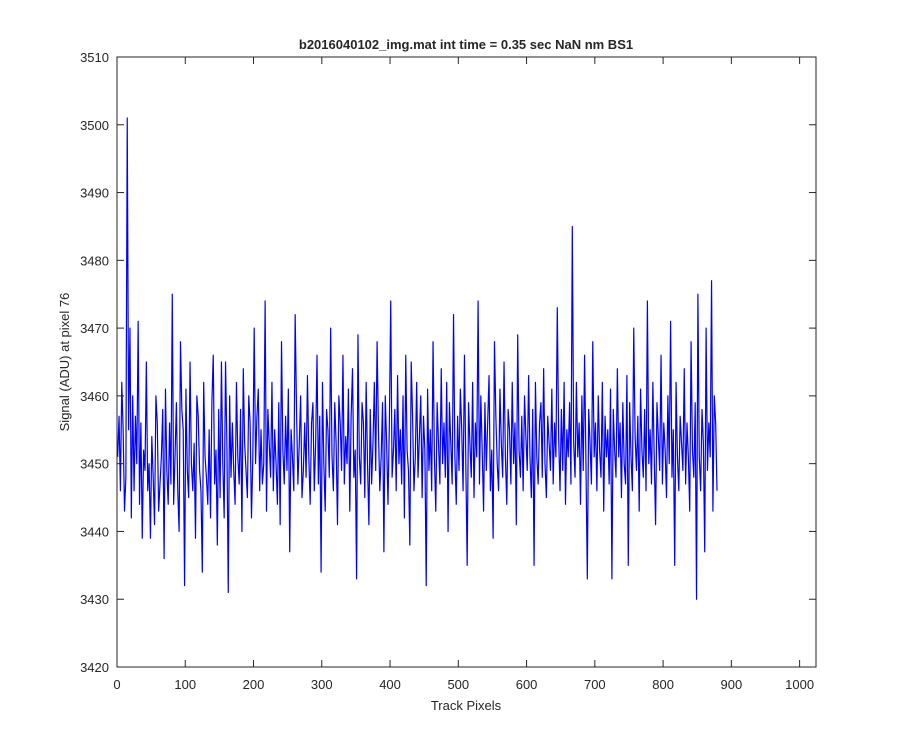  I want to click on y-tick-label: 3430, so click(94, 599).